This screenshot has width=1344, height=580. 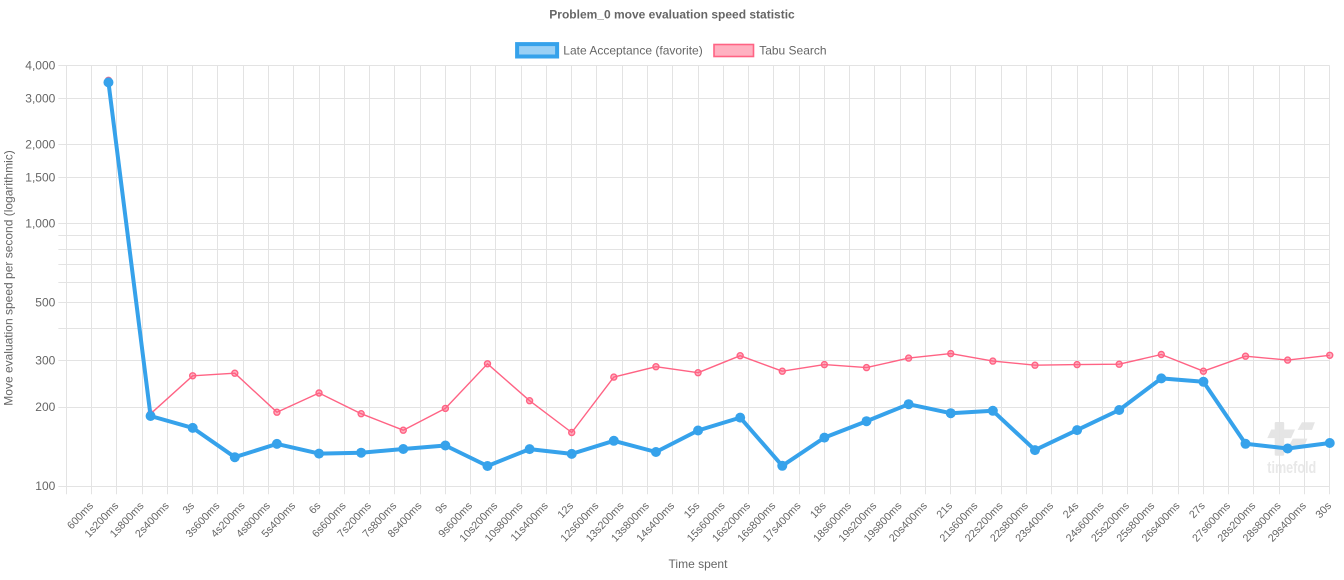 What do you see at coordinates (45, 407) in the screenshot?
I see `svg-text: 200` at bounding box center [45, 407].